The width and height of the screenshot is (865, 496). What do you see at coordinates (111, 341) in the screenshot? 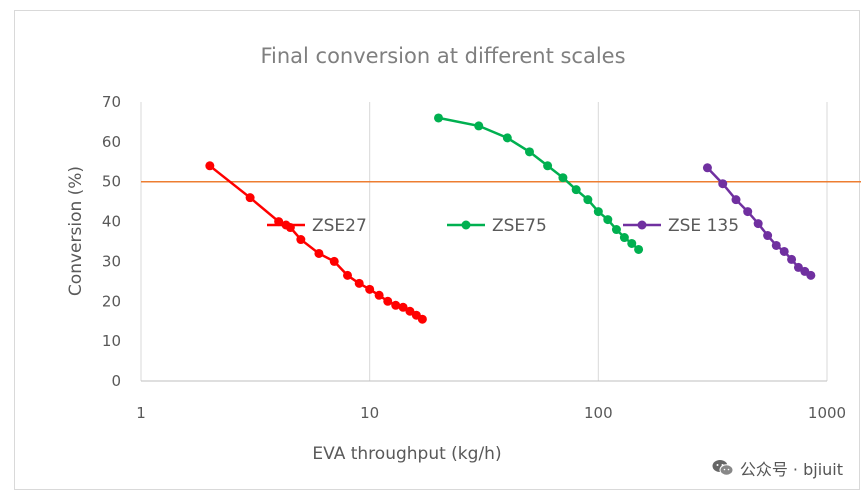
I see `y-tick-label: 10` at bounding box center [111, 341].